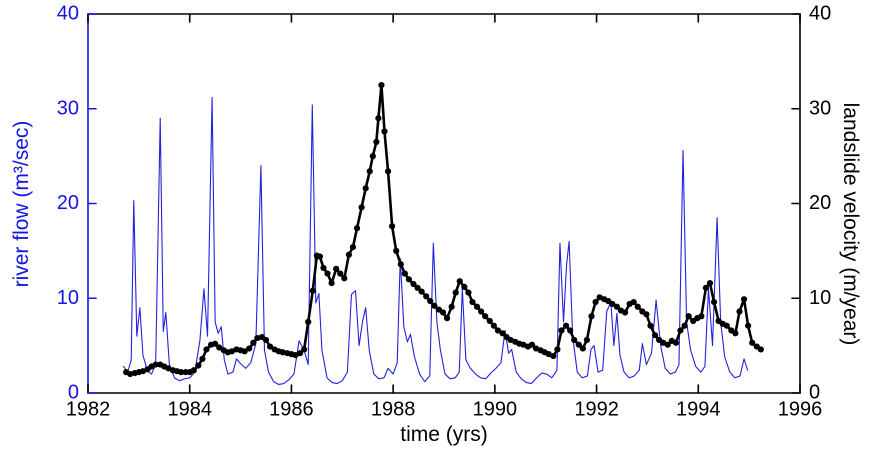 The width and height of the screenshot is (872, 450). I want to click on x-axis-label: time (yrs), so click(444, 434).